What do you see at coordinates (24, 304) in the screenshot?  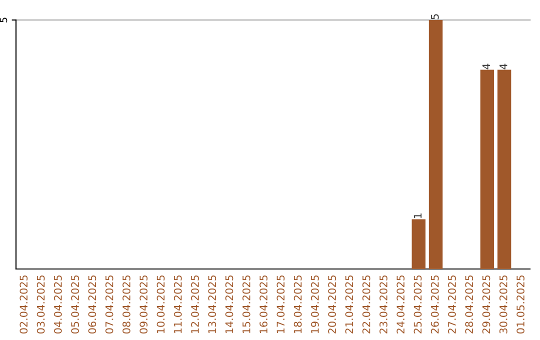 I see `x-tick-label: 02.04.2025` at bounding box center [24, 304].